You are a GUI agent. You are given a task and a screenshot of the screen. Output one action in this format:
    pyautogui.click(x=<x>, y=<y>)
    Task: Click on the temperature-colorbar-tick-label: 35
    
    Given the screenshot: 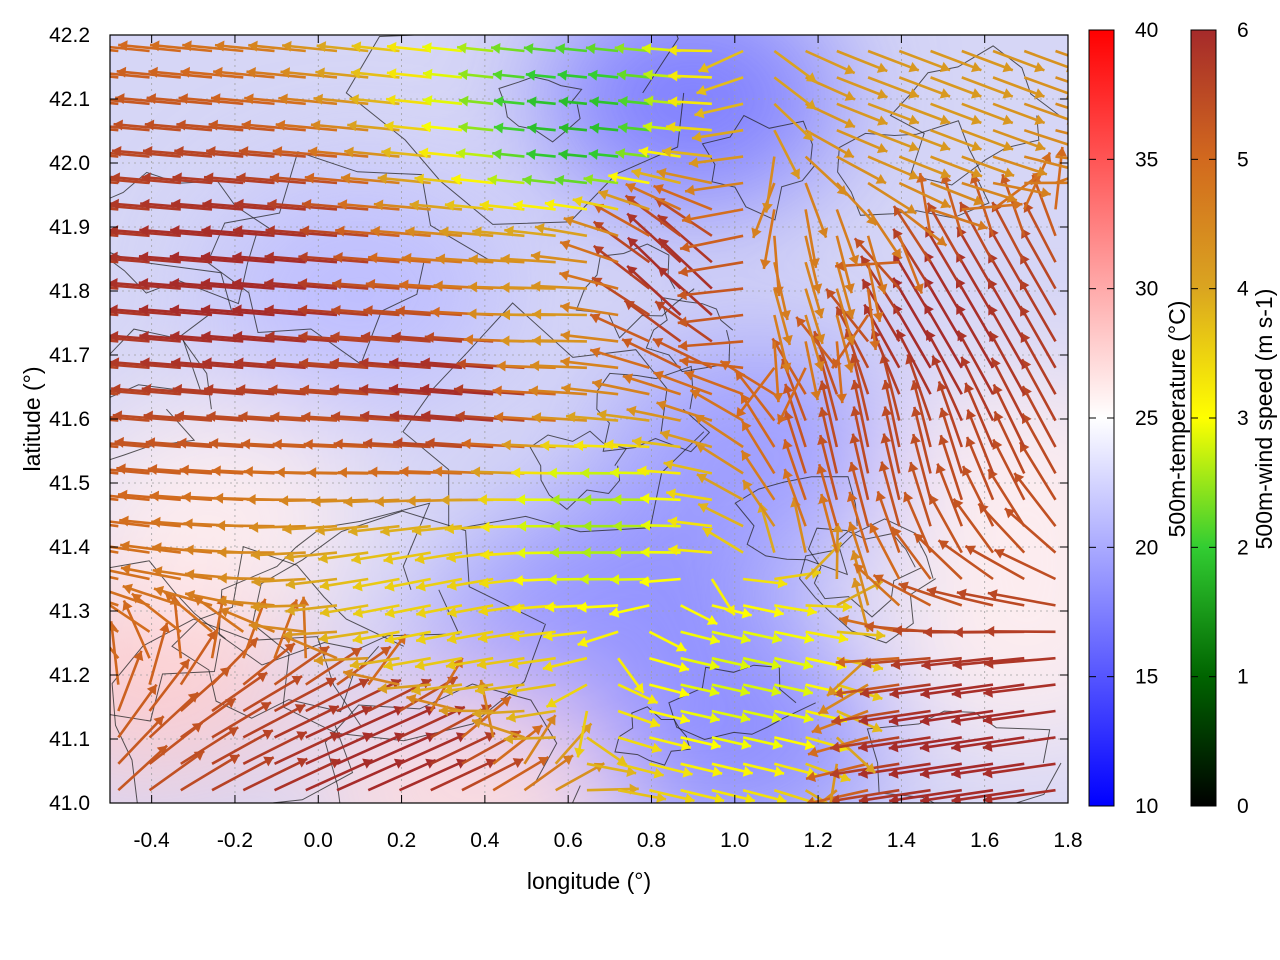 What is the action you would take?
    pyautogui.click(x=1146, y=159)
    